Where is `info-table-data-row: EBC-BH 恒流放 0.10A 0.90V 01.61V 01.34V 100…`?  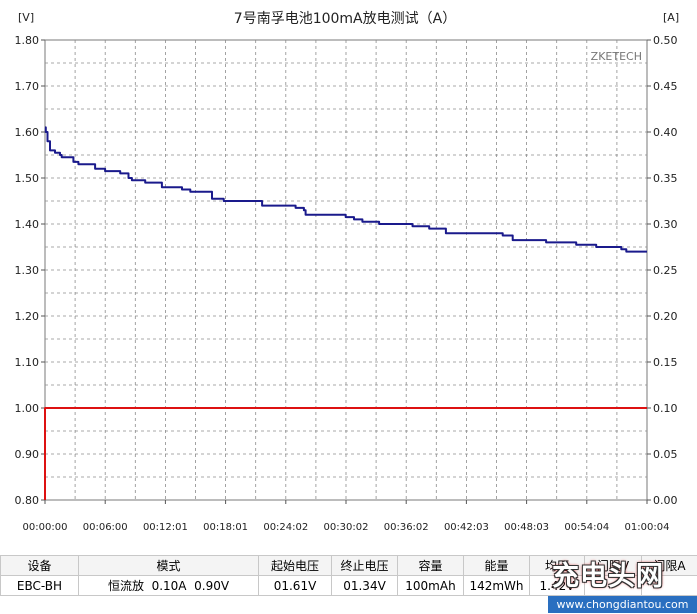
info-table-data-row: EBC-BH 恒流放 0.10A 0.90V 01.61V 01.34V 100… is located at coordinates (348, 585).